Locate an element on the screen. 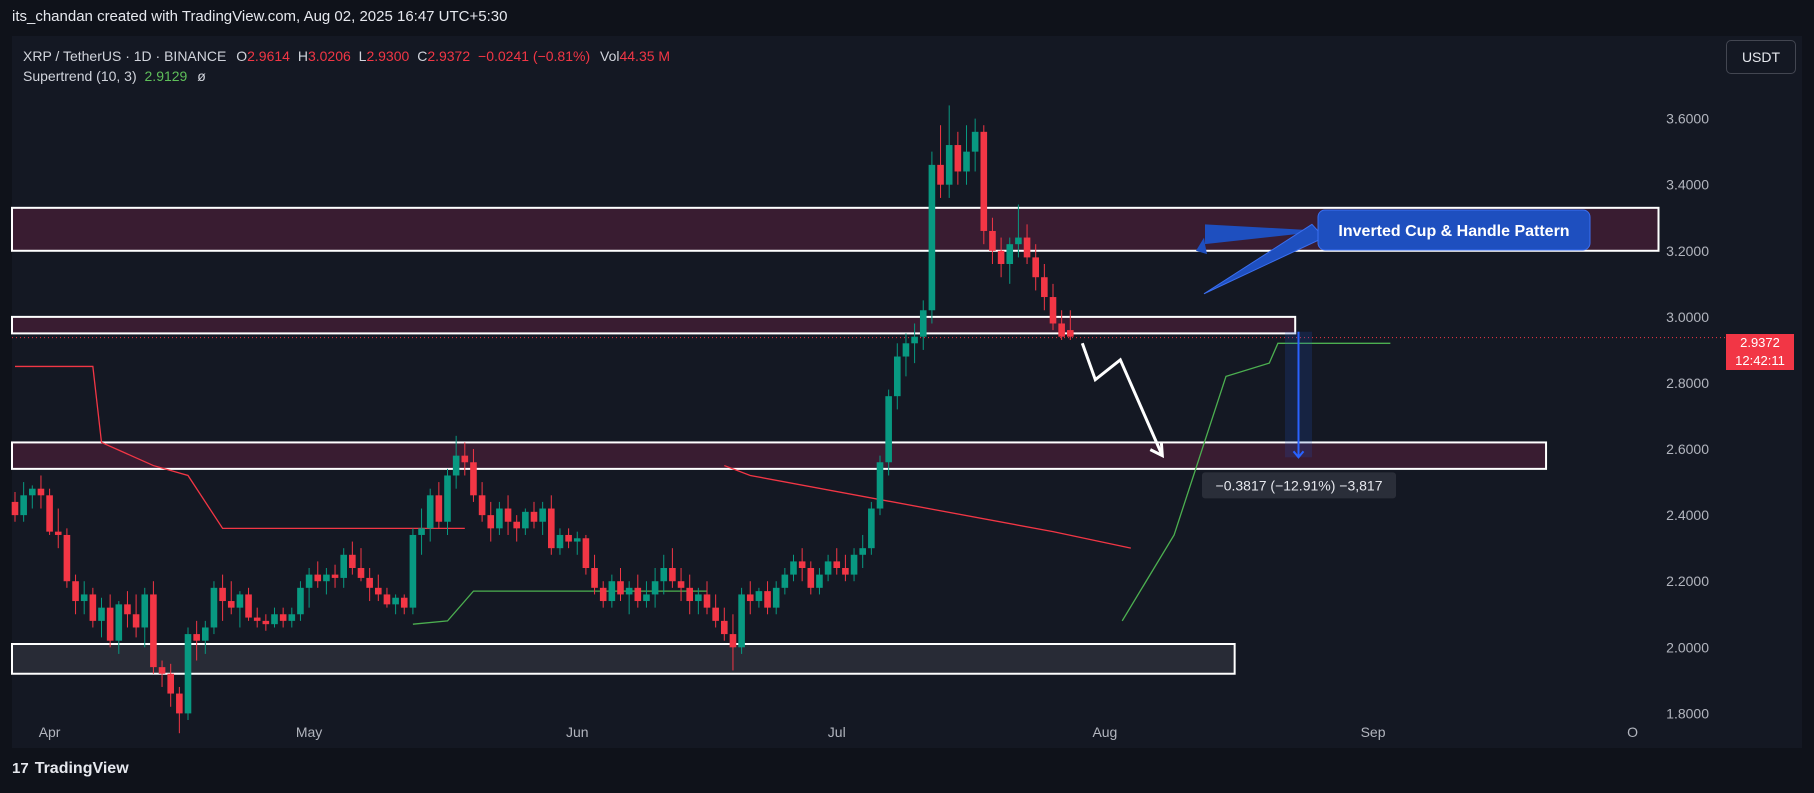  change-value: −0.0241 (−0.81%) is located at coordinates (534, 56).